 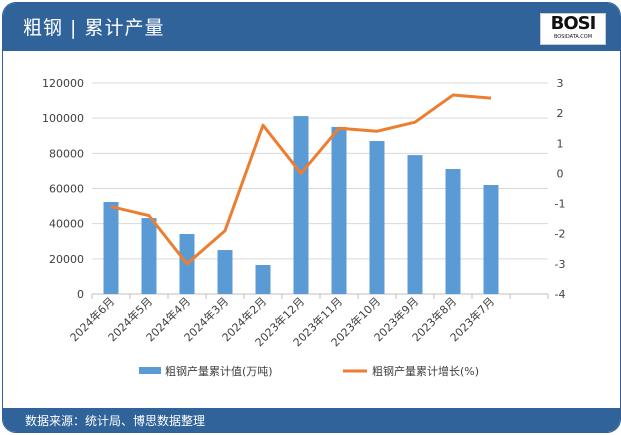 I want to click on y-right-tick-label: -3, so click(x=560, y=264).